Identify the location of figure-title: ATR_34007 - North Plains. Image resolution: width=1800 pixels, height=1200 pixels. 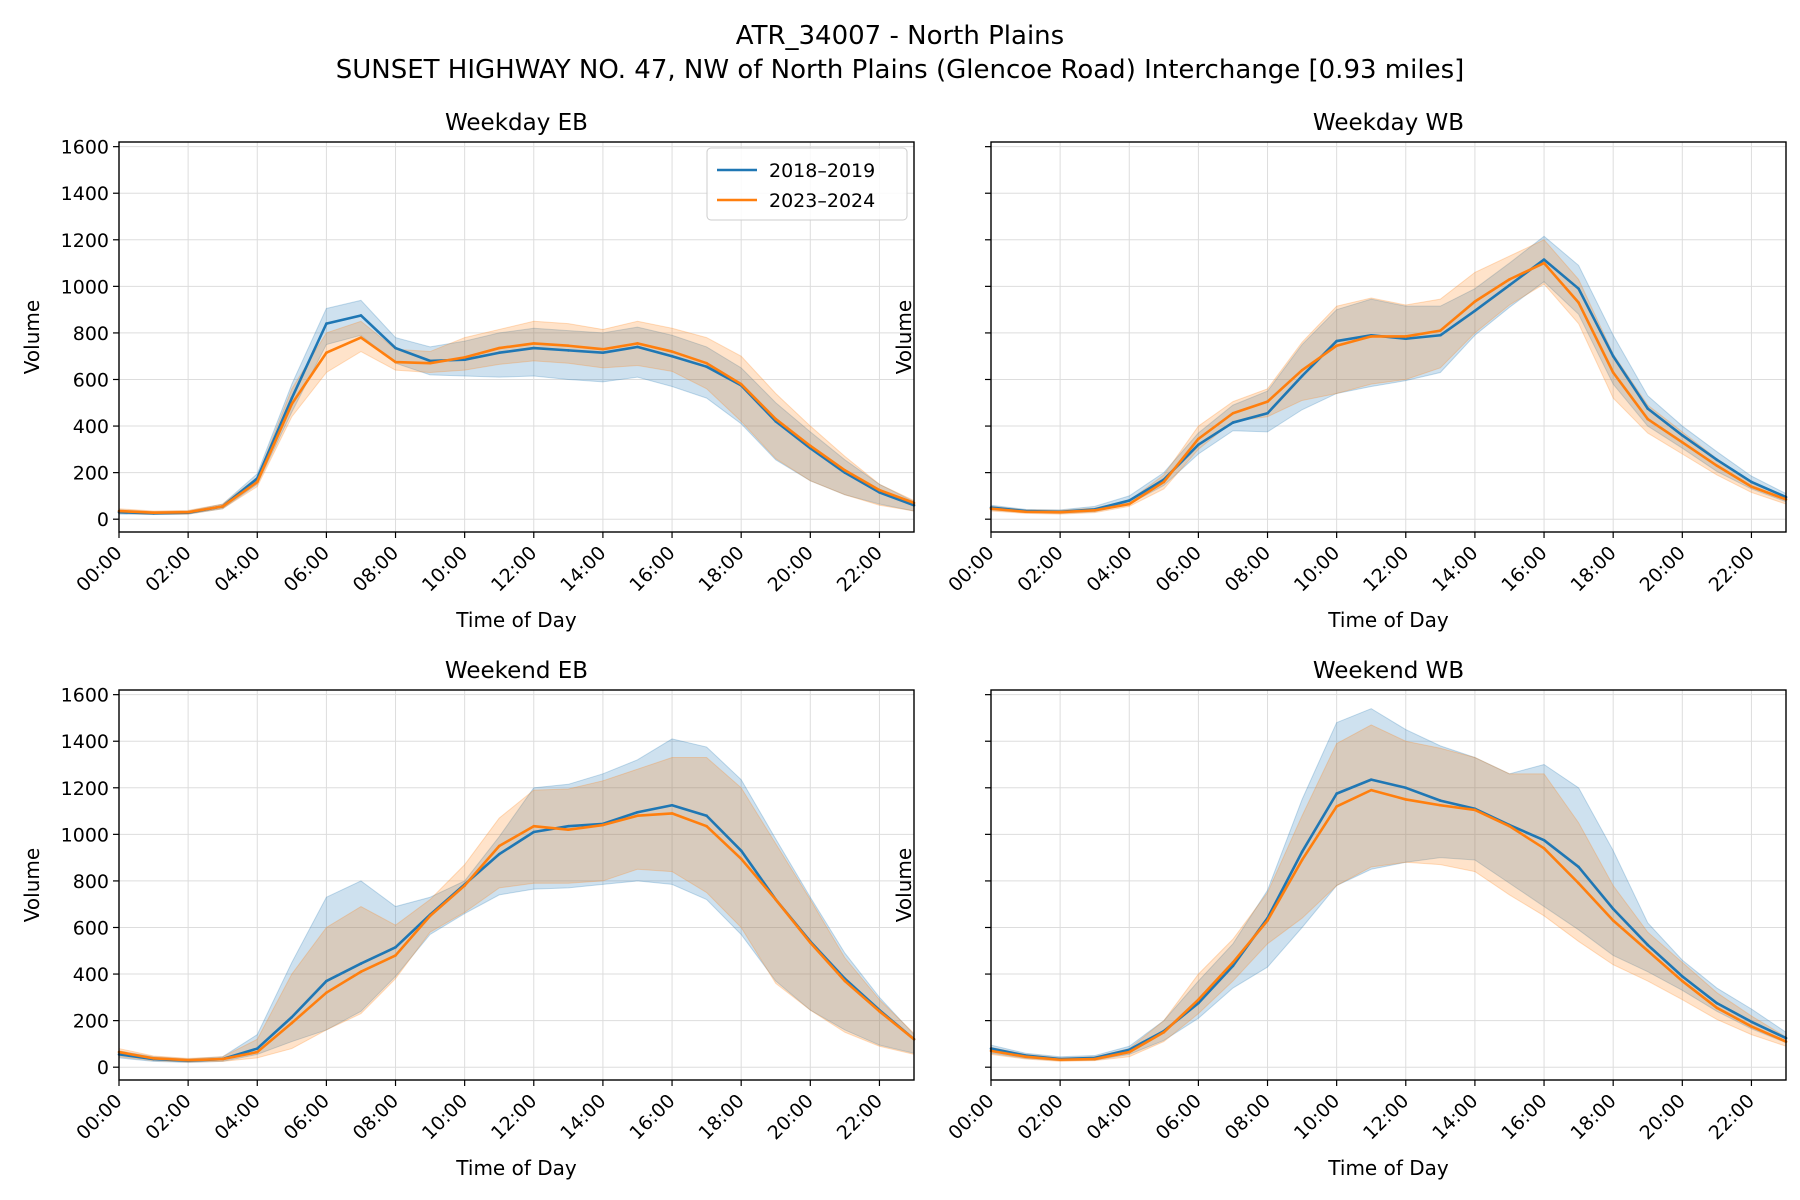
(900, 36).